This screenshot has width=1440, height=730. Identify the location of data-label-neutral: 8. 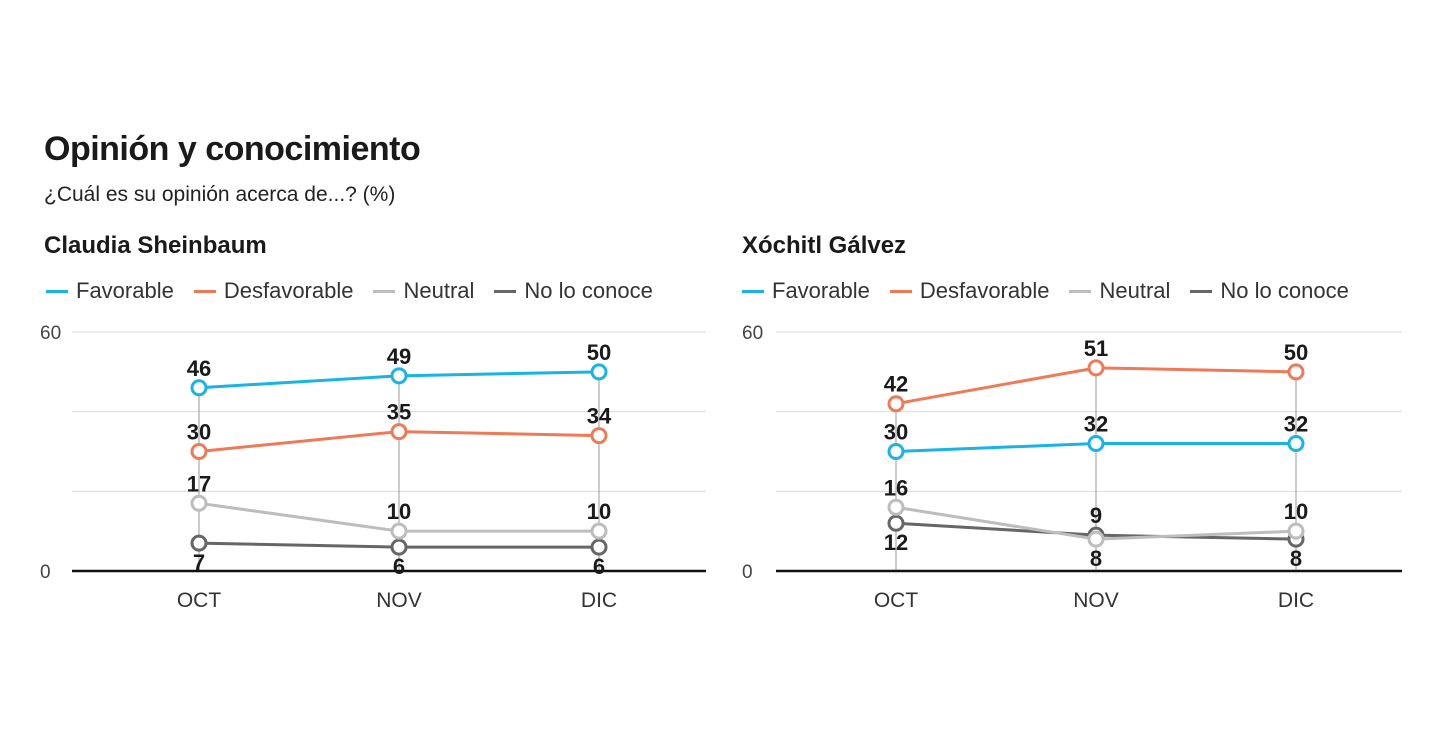
(1096, 558).